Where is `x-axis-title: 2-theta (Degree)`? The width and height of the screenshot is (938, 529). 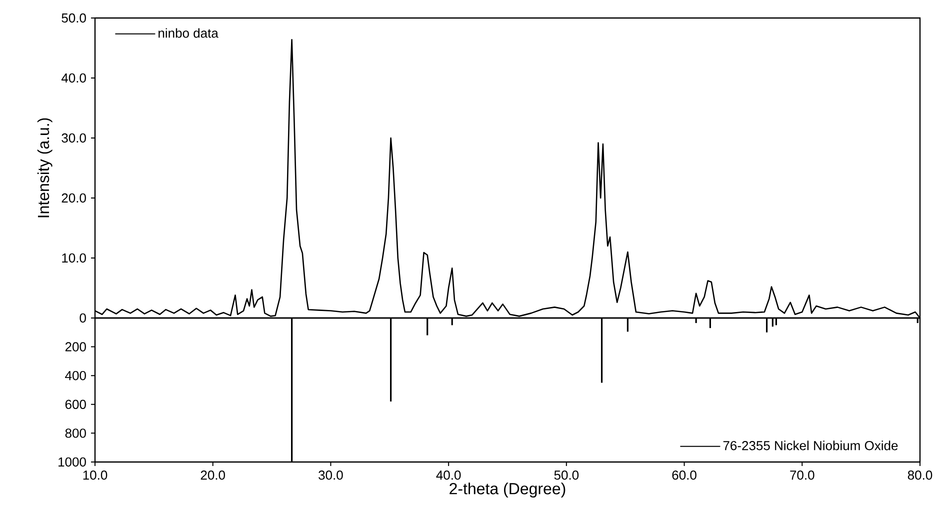 x-axis-title: 2-theta (Degree) is located at coordinates (508, 490).